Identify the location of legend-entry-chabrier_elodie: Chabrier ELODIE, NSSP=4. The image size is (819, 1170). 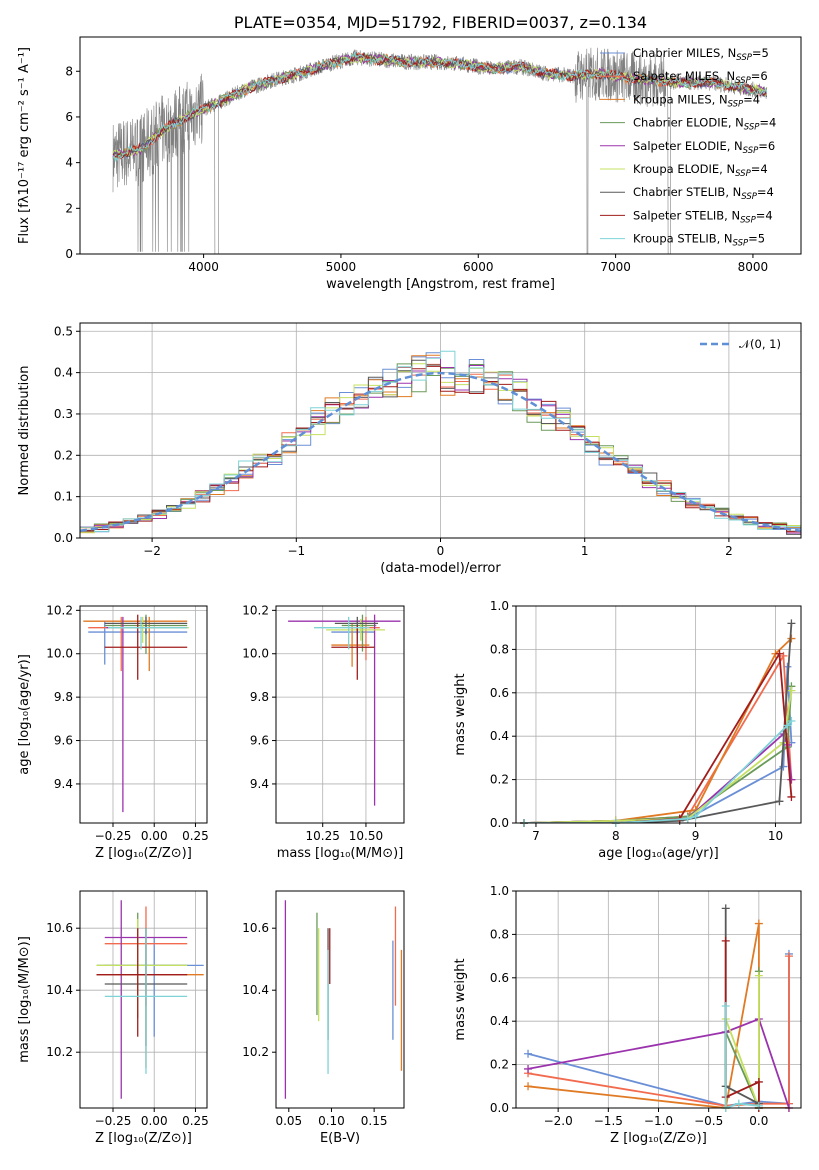
(704, 124).